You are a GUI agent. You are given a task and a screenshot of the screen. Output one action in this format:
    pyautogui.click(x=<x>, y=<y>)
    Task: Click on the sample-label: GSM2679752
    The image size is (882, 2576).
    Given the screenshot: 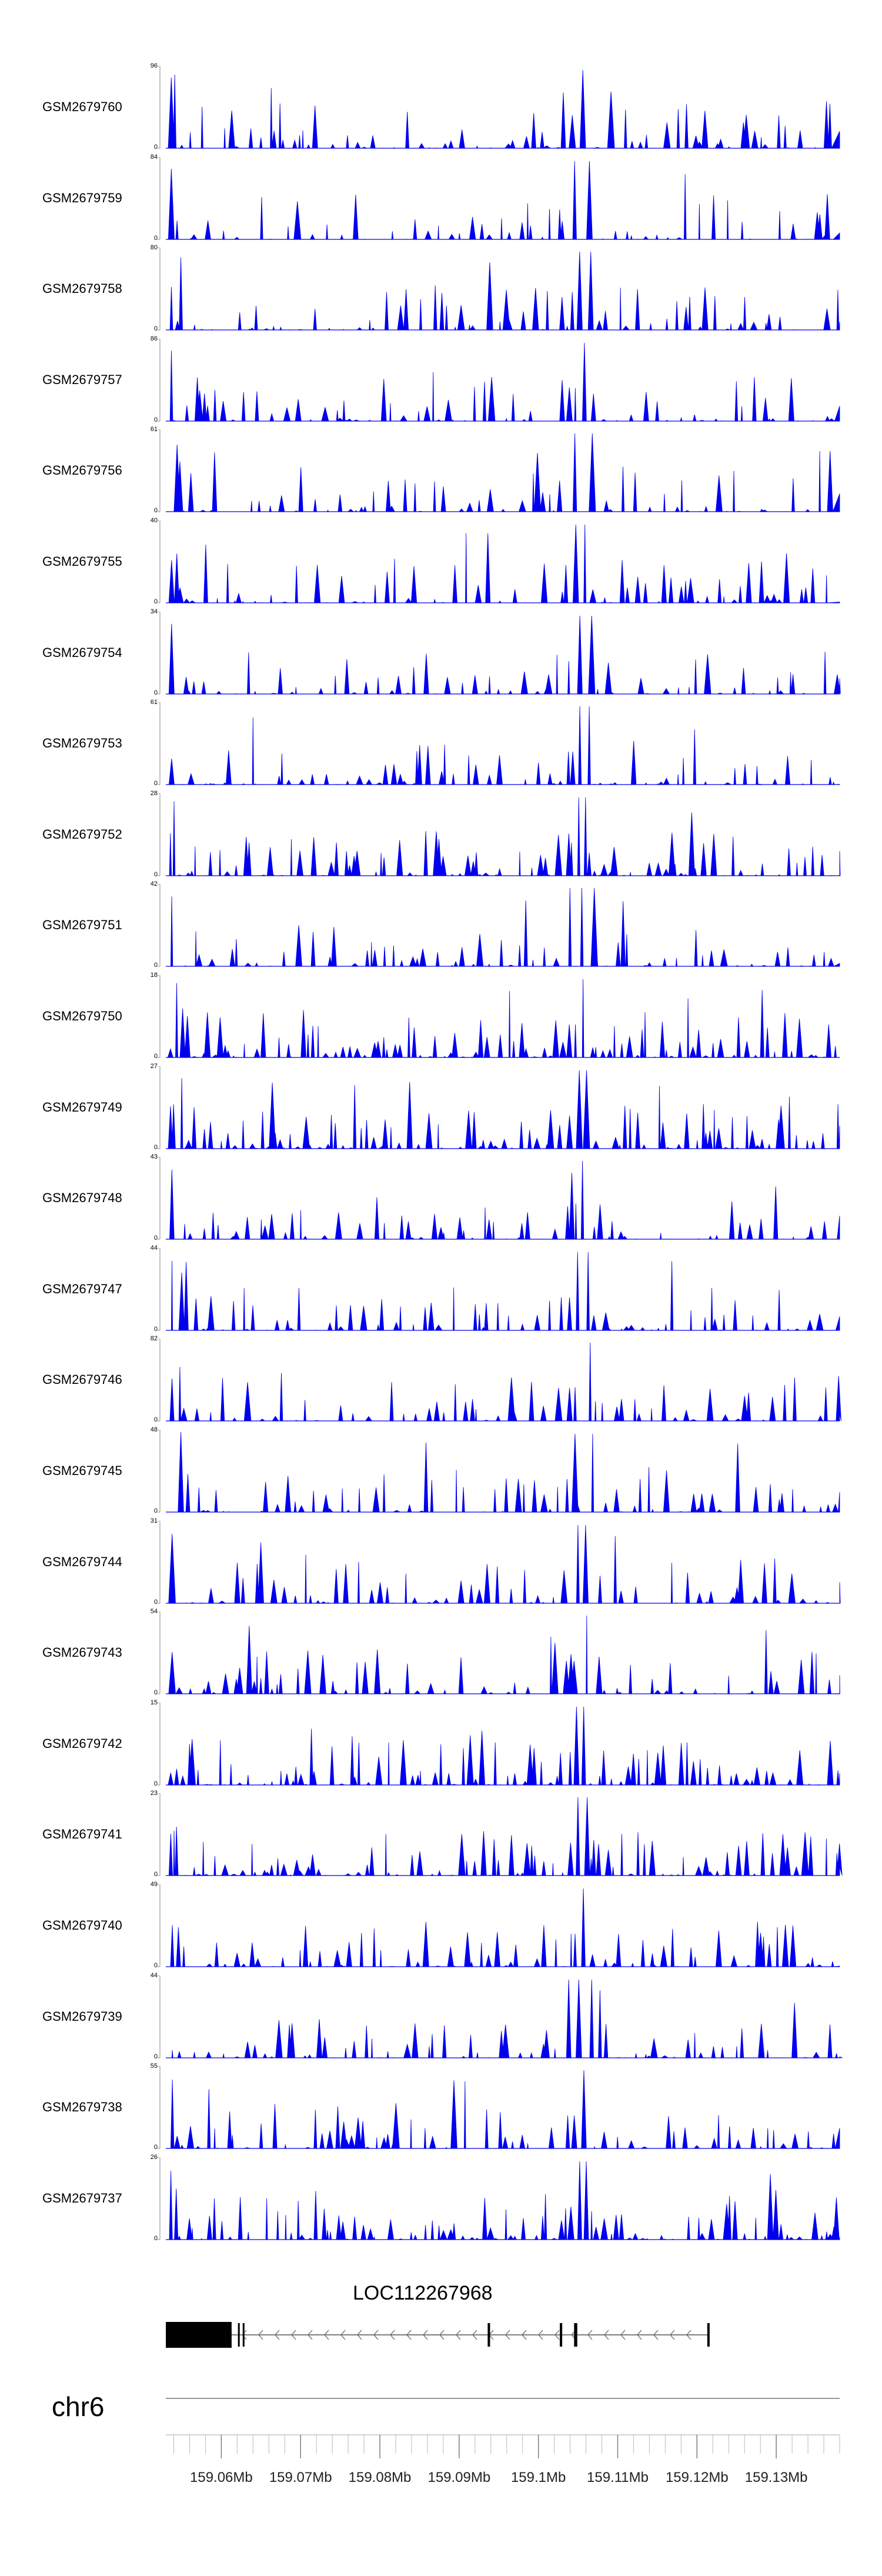 What is the action you would take?
    pyautogui.click(x=82, y=834)
    